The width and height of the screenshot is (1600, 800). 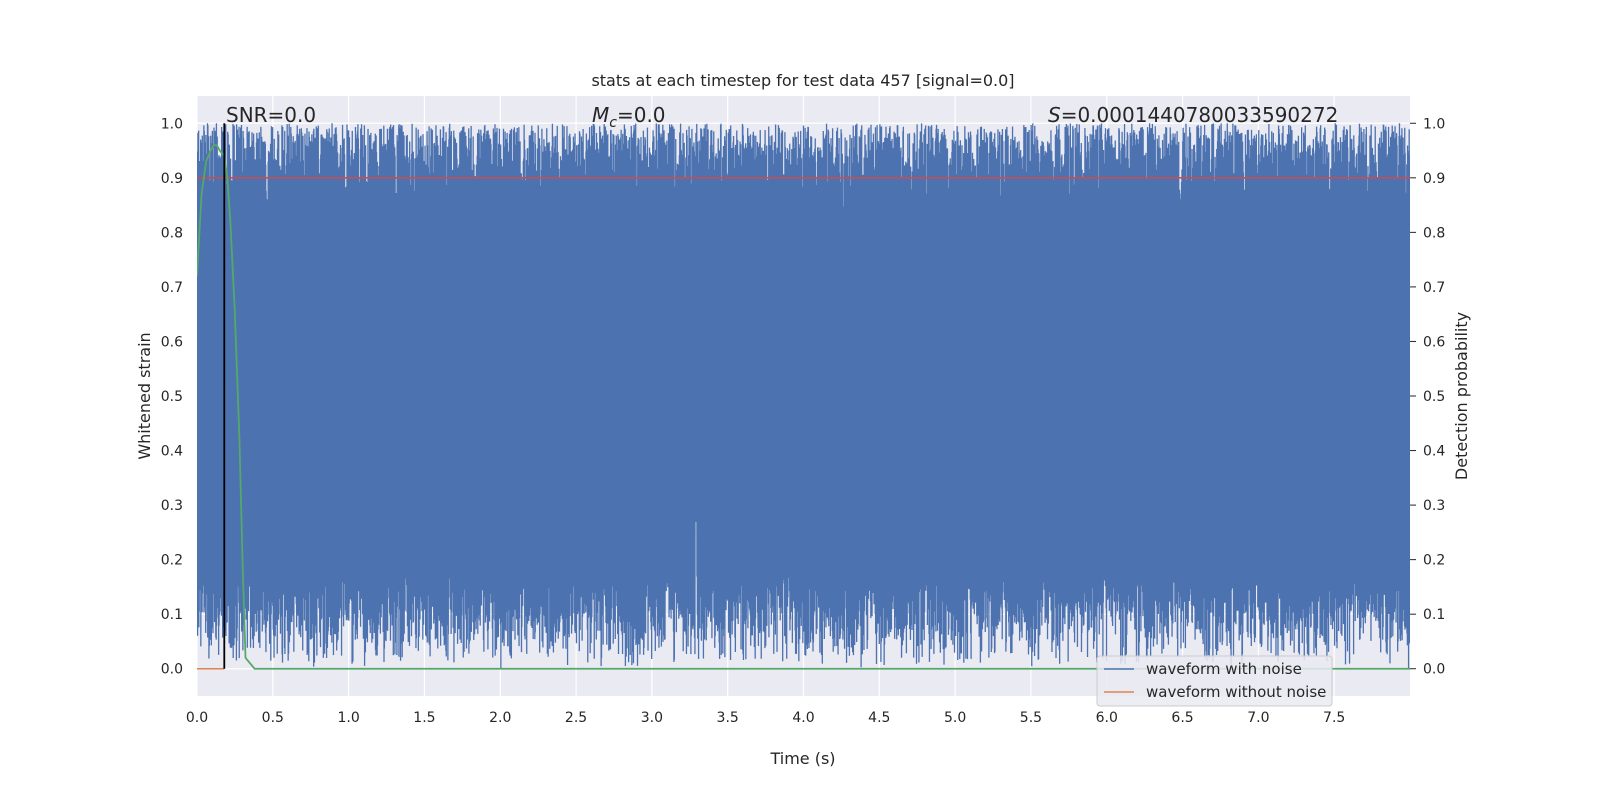 I want to click on x-tick-label: 1.0, so click(x=348, y=718).